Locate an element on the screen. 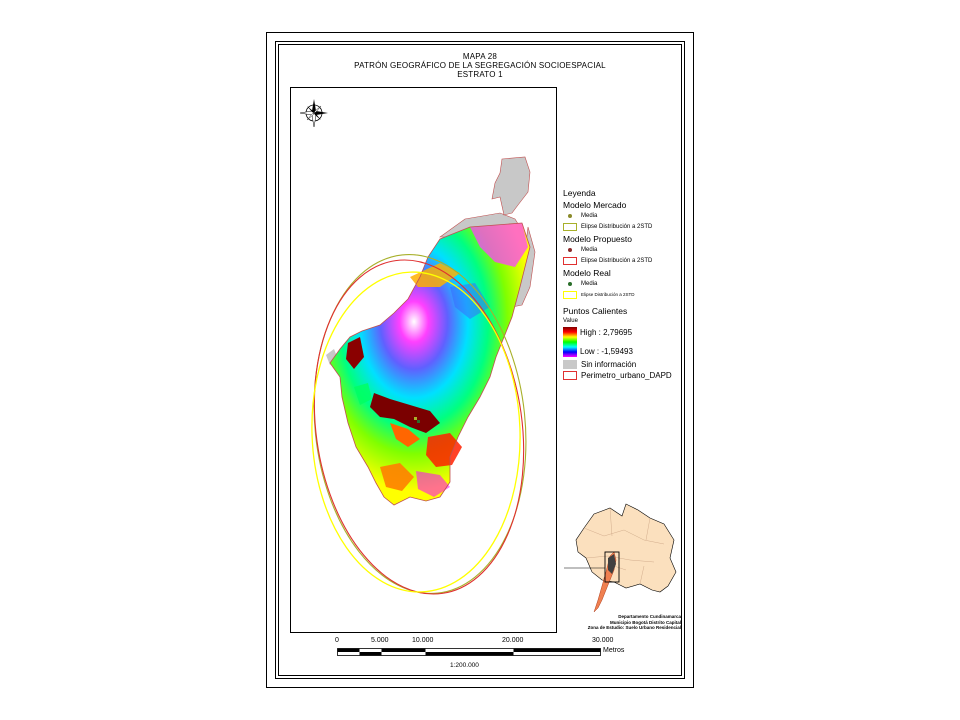  perimetro-row: Perimetro_urbano_DAPD is located at coordinates (623, 375).